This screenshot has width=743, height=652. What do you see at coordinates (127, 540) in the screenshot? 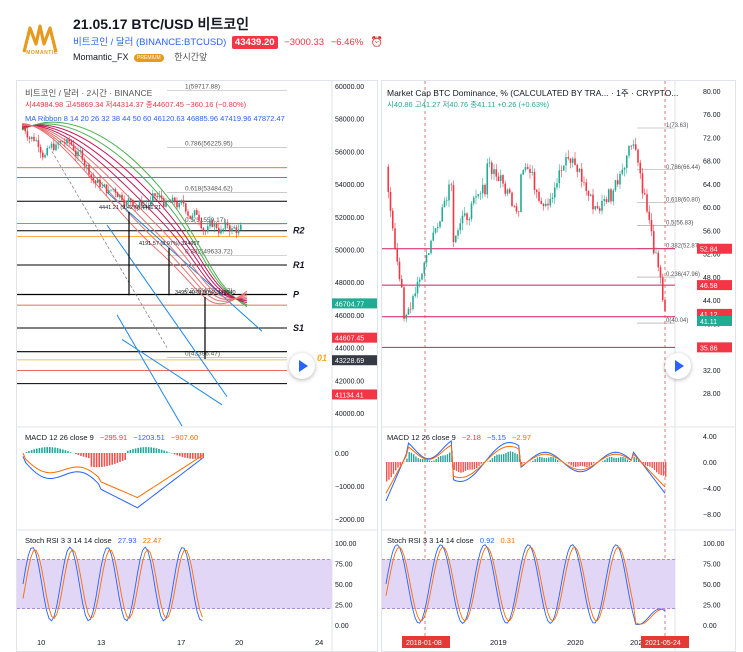
I see `stoch-k-value: 27.93` at bounding box center [127, 540].